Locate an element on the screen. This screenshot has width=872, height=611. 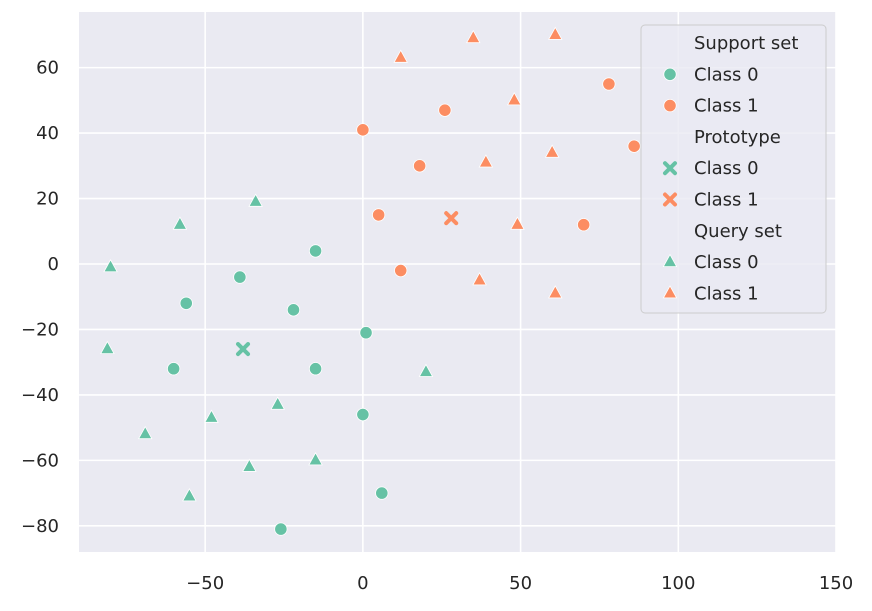
y-tick-label: −40 is located at coordinates (40, 395).